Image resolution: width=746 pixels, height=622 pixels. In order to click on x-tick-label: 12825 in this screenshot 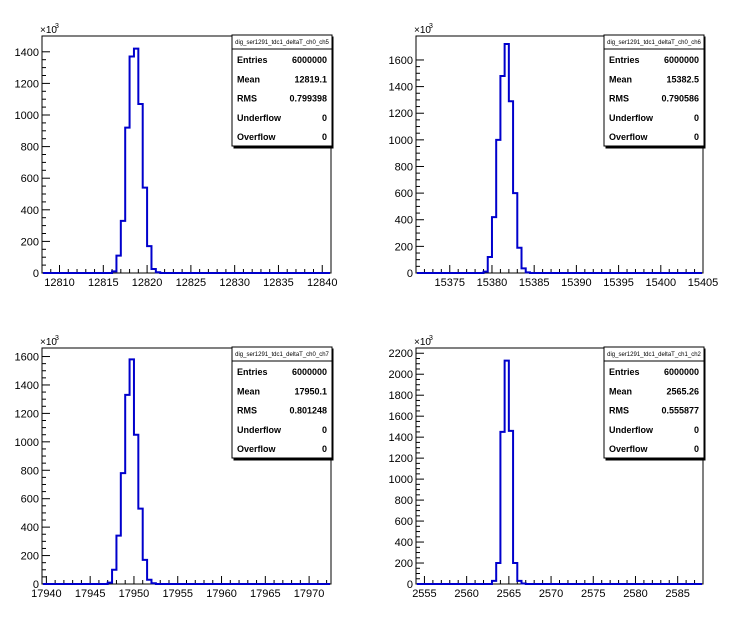, I will do `click(191, 283)`.